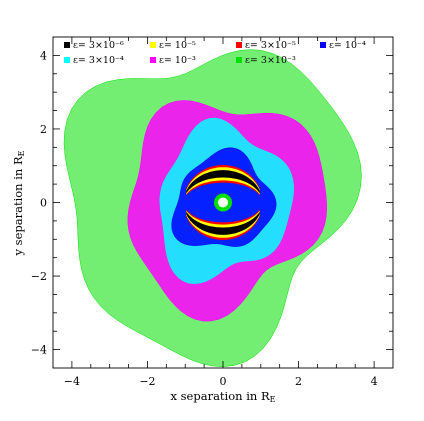 The height and width of the screenshot is (421, 424). I want to click on legend-label: ε= 10⁻³, so click(177, 60).